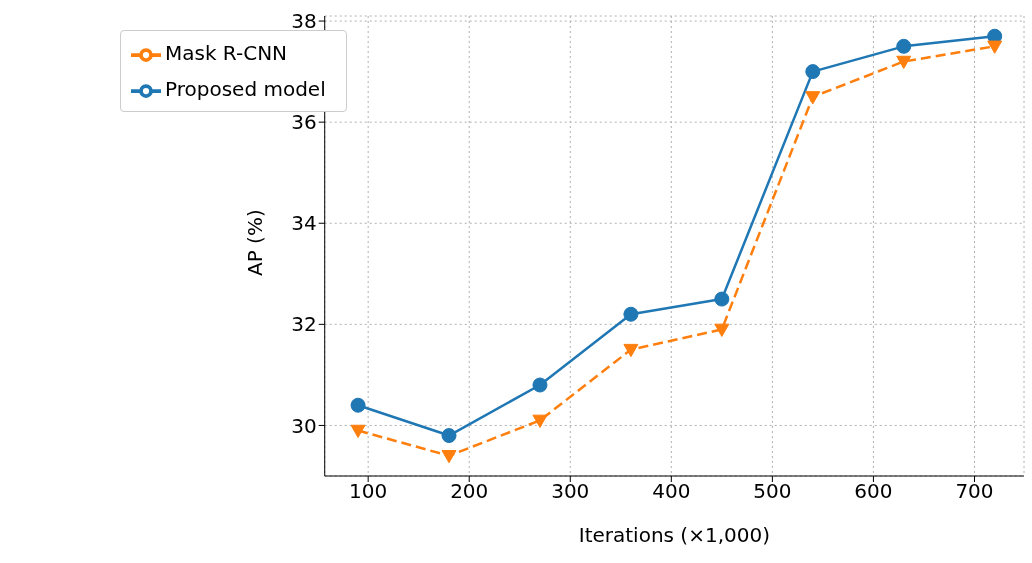  What do you see at coordinates (245, 89) in the screenshot?
I see `legend-label: Proposed model` at bounding box center [245, 89].